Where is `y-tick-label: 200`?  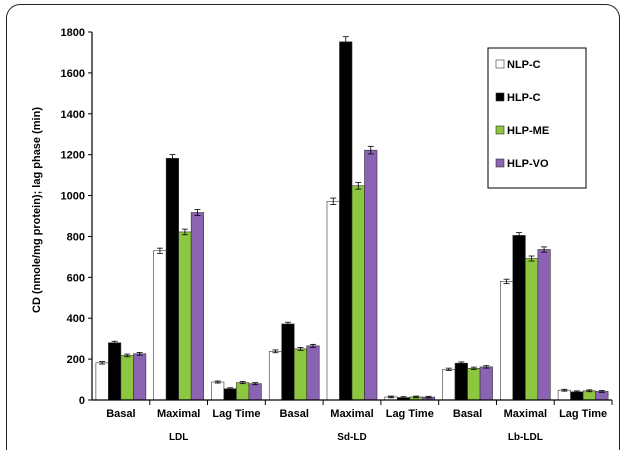 y-tick-label: 200 is located at coordinates (76, 360).